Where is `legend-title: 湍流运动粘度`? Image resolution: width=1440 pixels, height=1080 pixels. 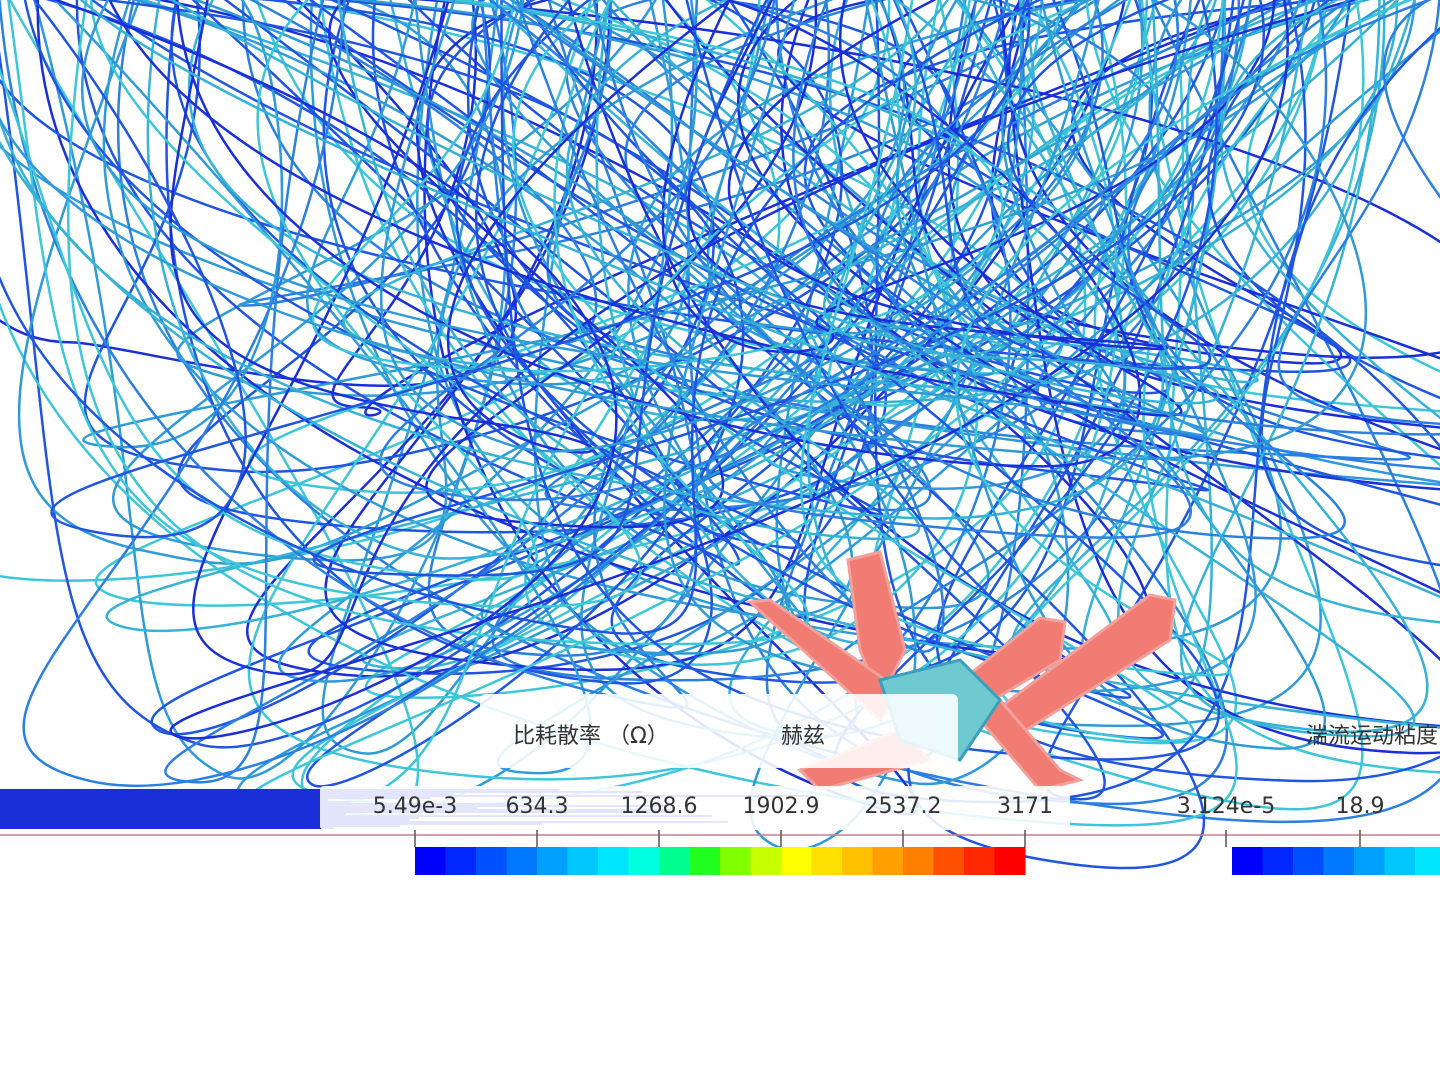
legend-title: 湍流运动粘度 is located at coordinates (1372, 736).